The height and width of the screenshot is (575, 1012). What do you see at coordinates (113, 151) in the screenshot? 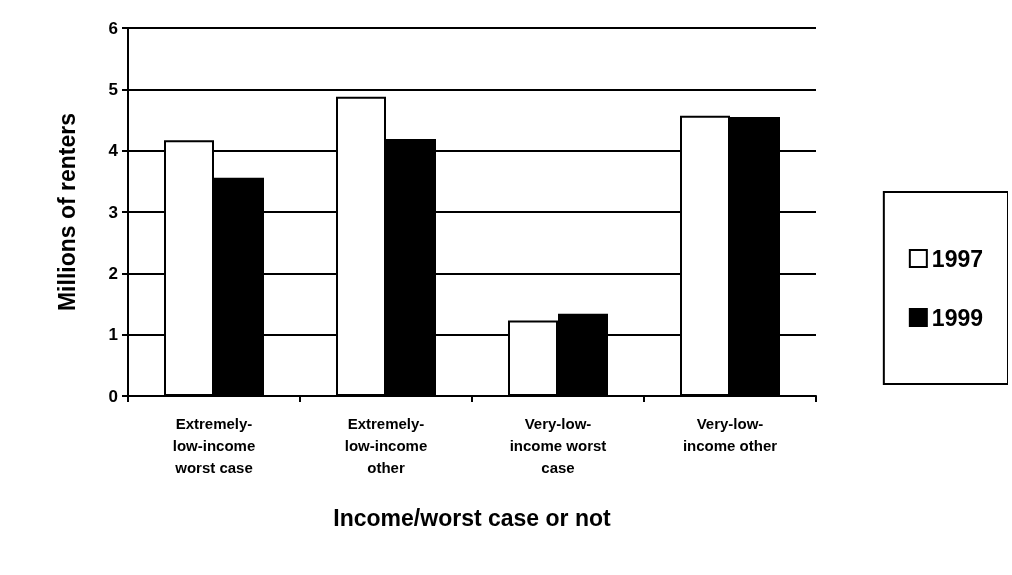
I see `y-tick-label: 4` at bounding box center [113, 151].